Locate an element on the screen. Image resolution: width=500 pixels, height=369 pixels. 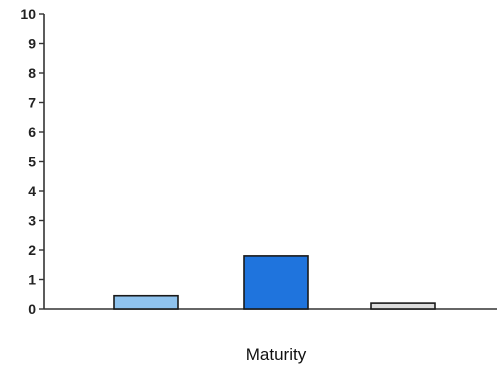
y-tick-label: 1 is located at coordinates (32, 280).